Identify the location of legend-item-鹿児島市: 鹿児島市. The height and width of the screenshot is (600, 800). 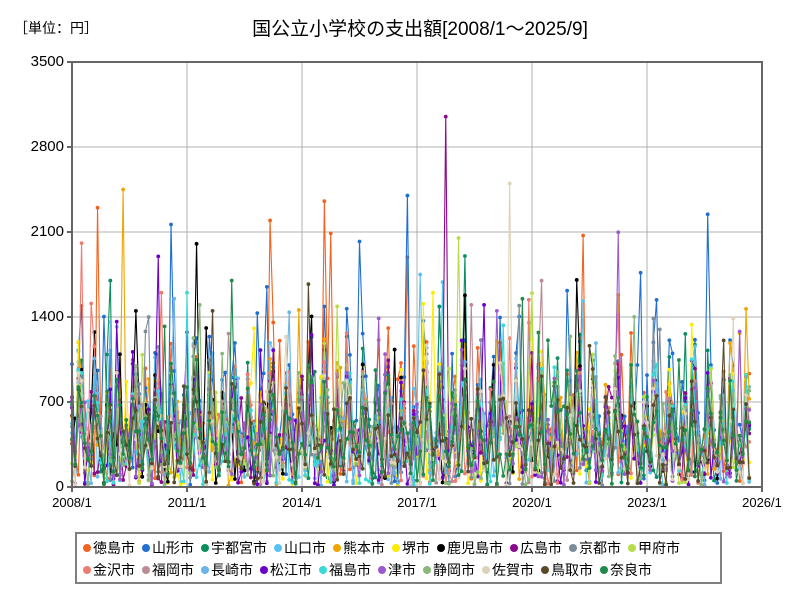
(470, 548).